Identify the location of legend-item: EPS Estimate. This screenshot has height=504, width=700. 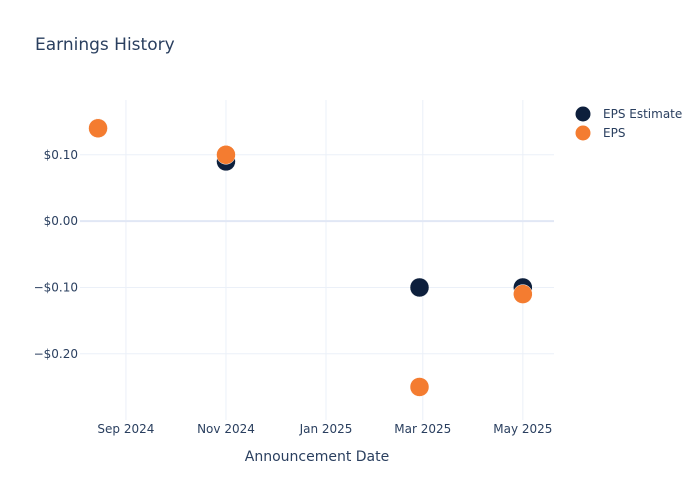
(629, 114).